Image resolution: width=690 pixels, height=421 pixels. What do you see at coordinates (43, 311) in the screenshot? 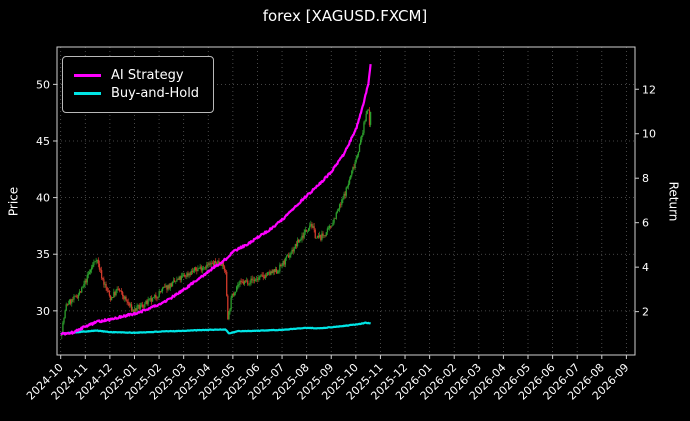
I see `svg-text: 30` at bounding box center [43, 311].